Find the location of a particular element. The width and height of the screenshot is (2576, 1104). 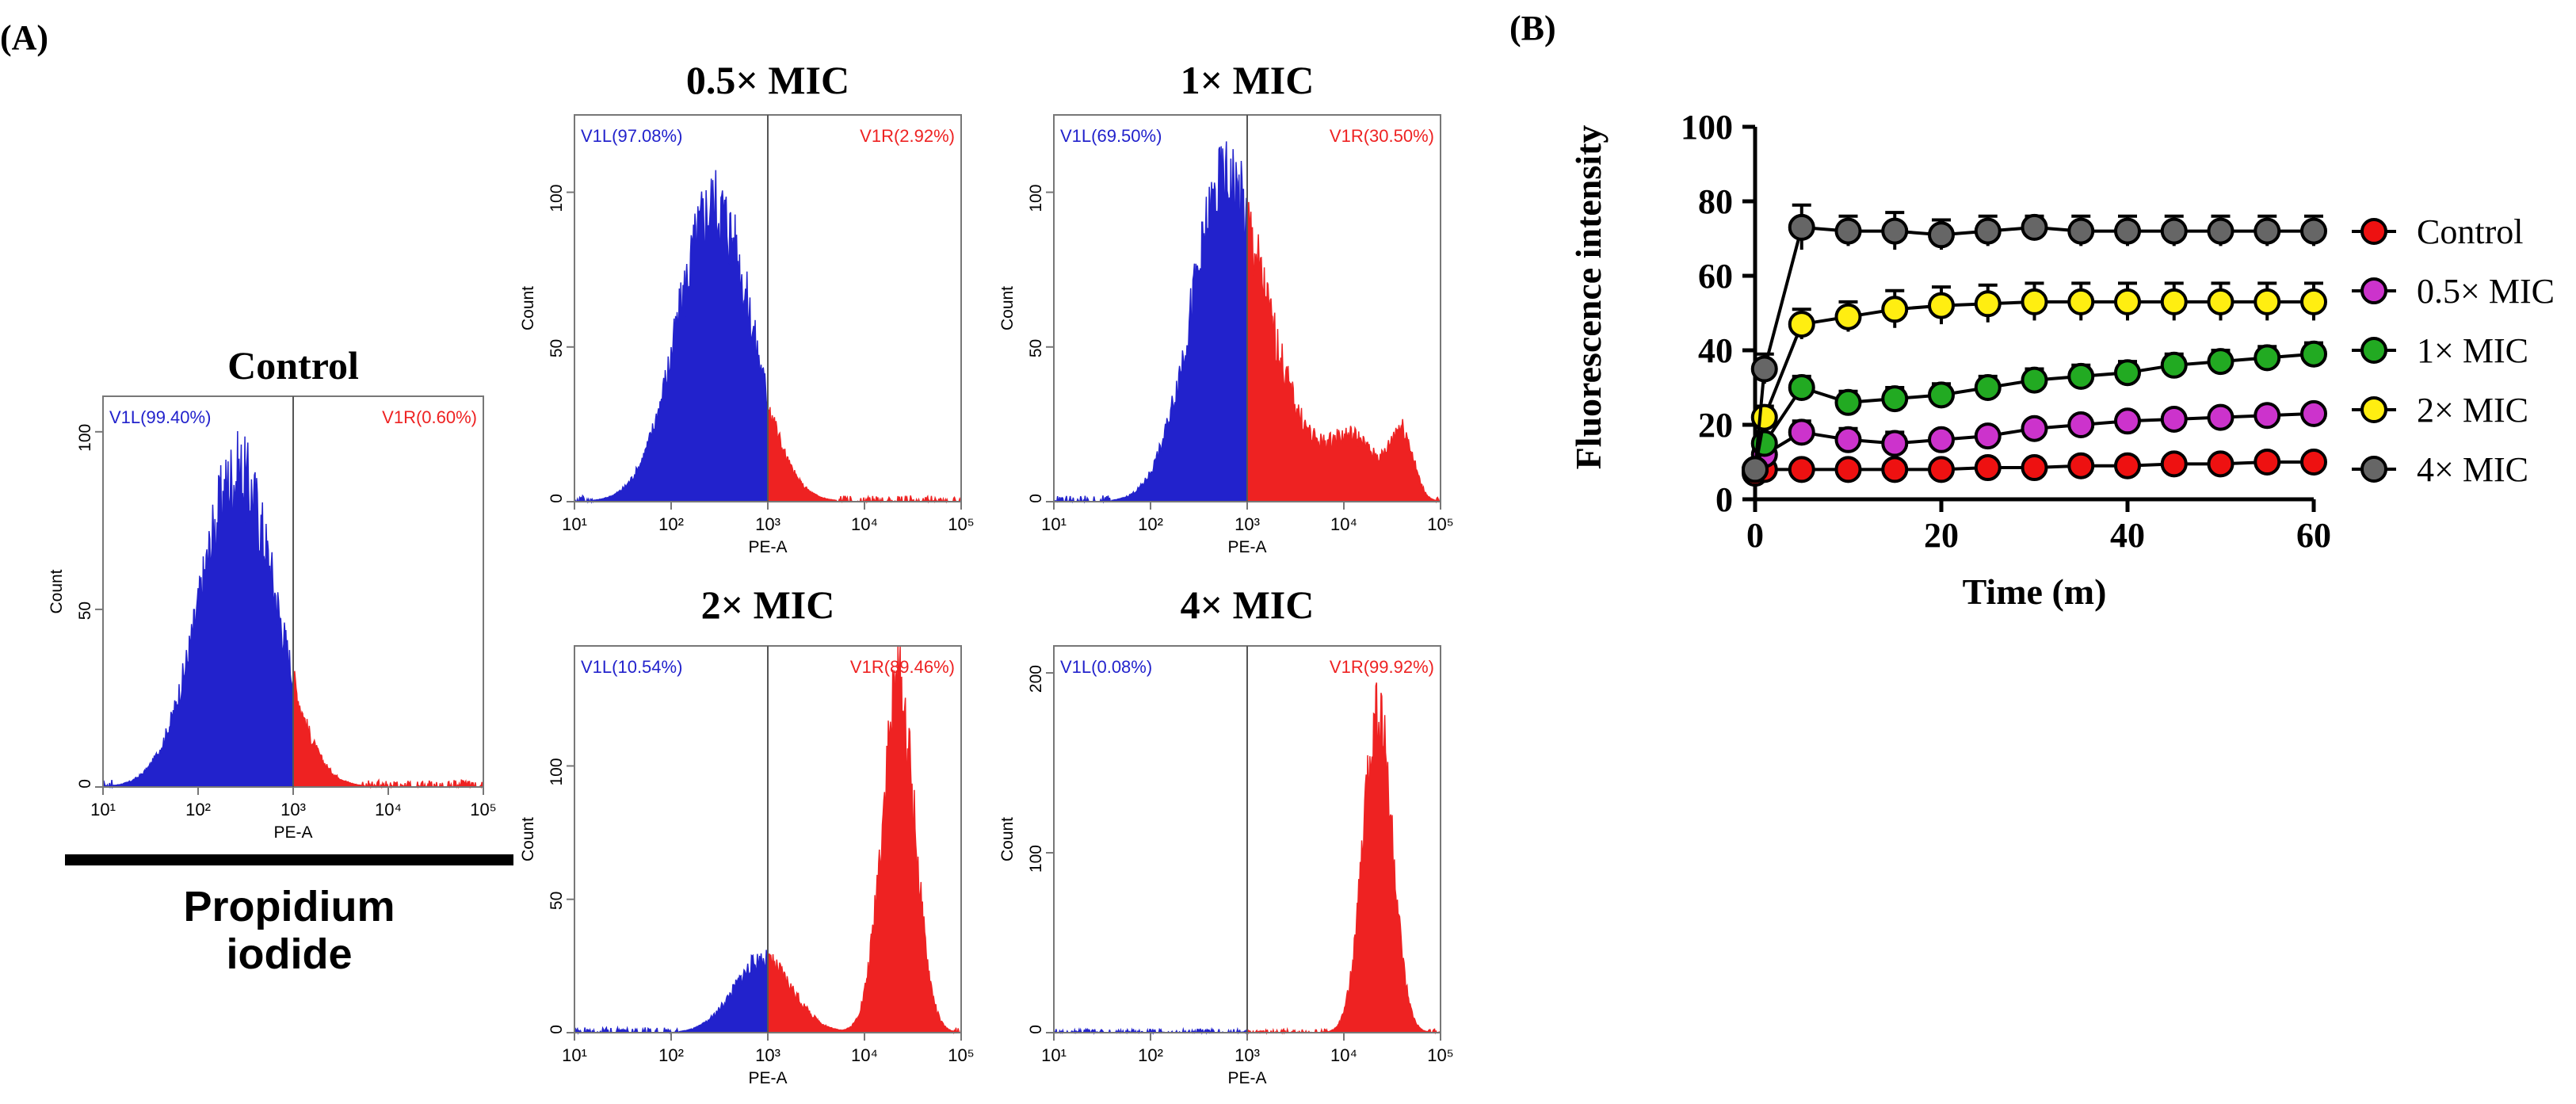

gate-label-right: V1R(30.50%) is located at coordinates (1382, 136).